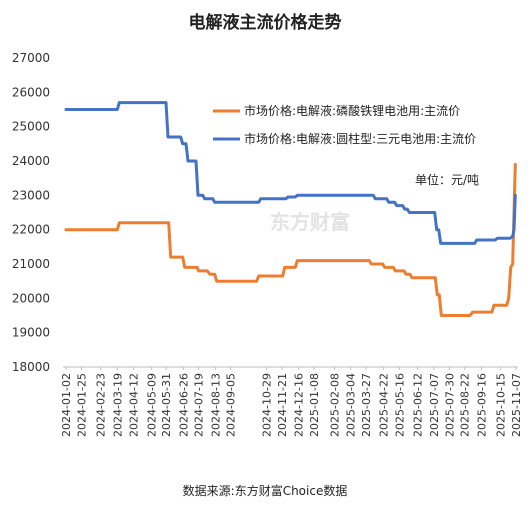 The height and width of the screenshot is (522, 531). What do you see at coordinates (81, 405) in the screenshot?
I see `x-tick-label: 2024-01-25` at bounding box center [81, 405].